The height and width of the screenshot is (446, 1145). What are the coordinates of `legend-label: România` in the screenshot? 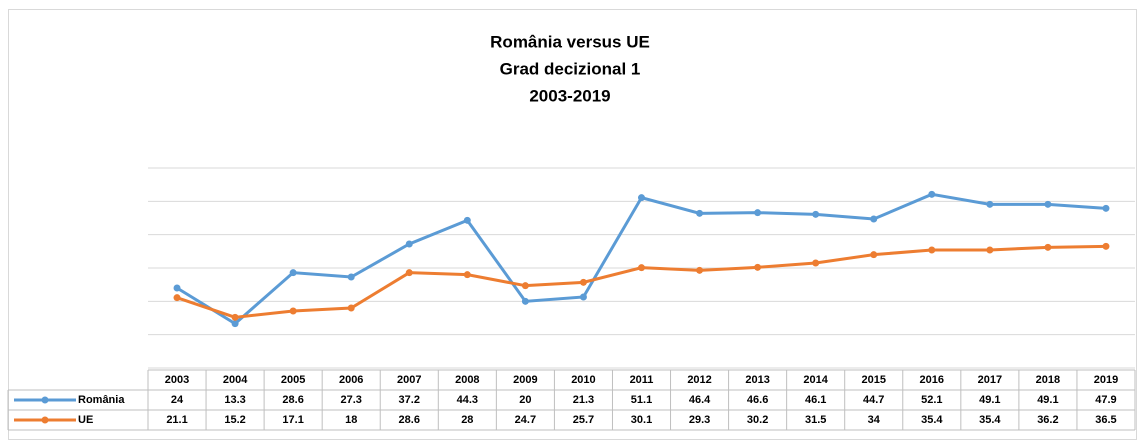 It's located at (101, 400).